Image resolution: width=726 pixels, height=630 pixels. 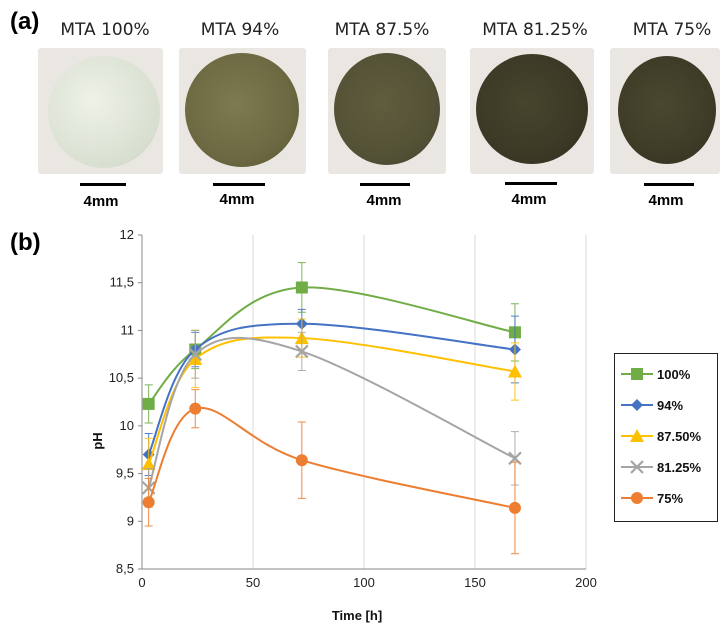 What do you see at coordinates (382, 30) in the screenshot?
I see `sample-title-87-5: MTA 87.5%` at bounding box center [382, 30].